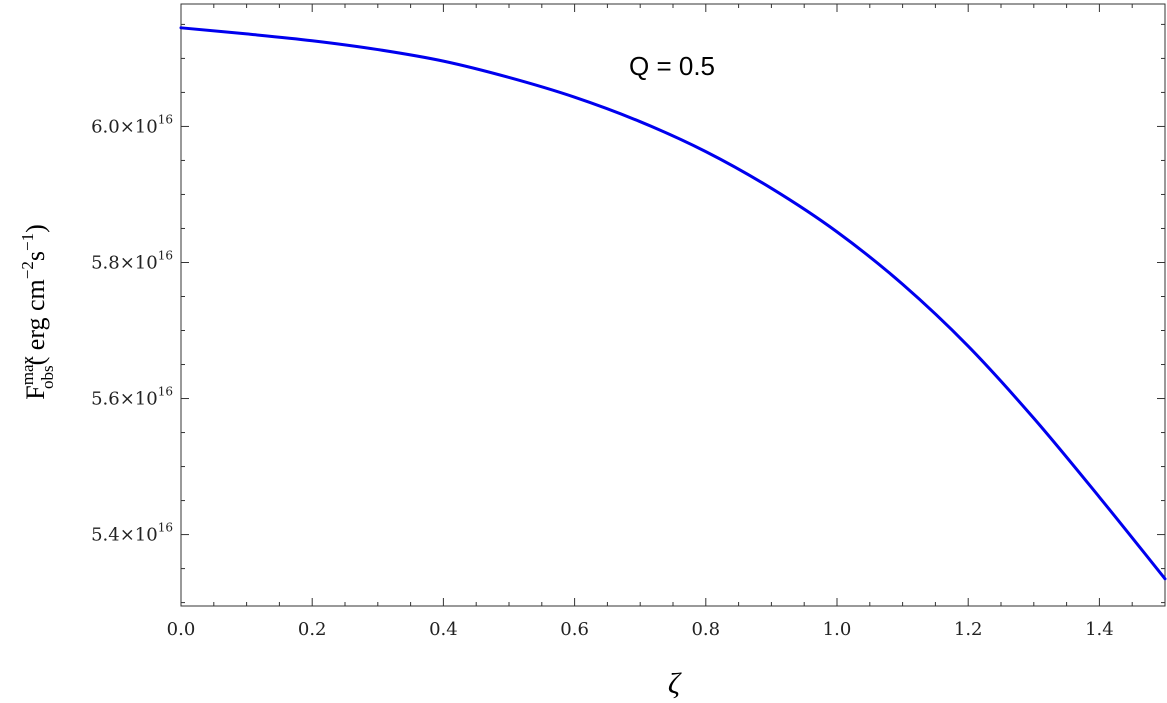 The width and height of the screenshot is (1167, 703). Describe the element at coordinates (312, 629) in the screenshot. I see `x-tick-label: 0.2` at that location.